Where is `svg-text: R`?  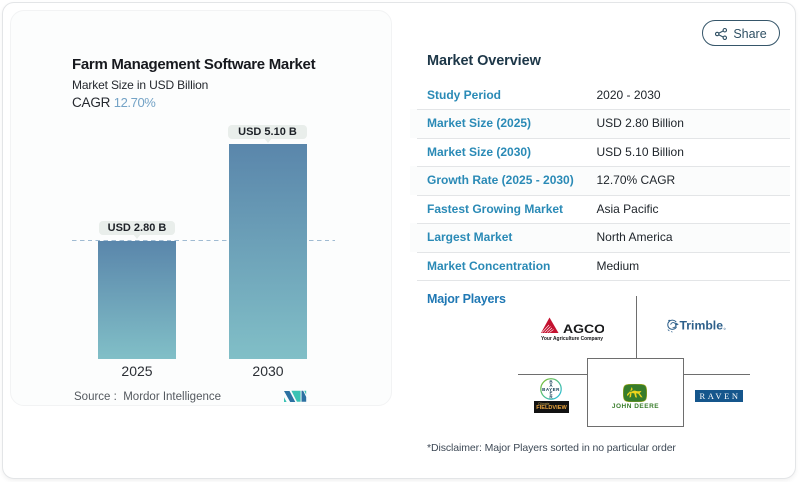 svg-text: R is located at coordinates (551, 396).